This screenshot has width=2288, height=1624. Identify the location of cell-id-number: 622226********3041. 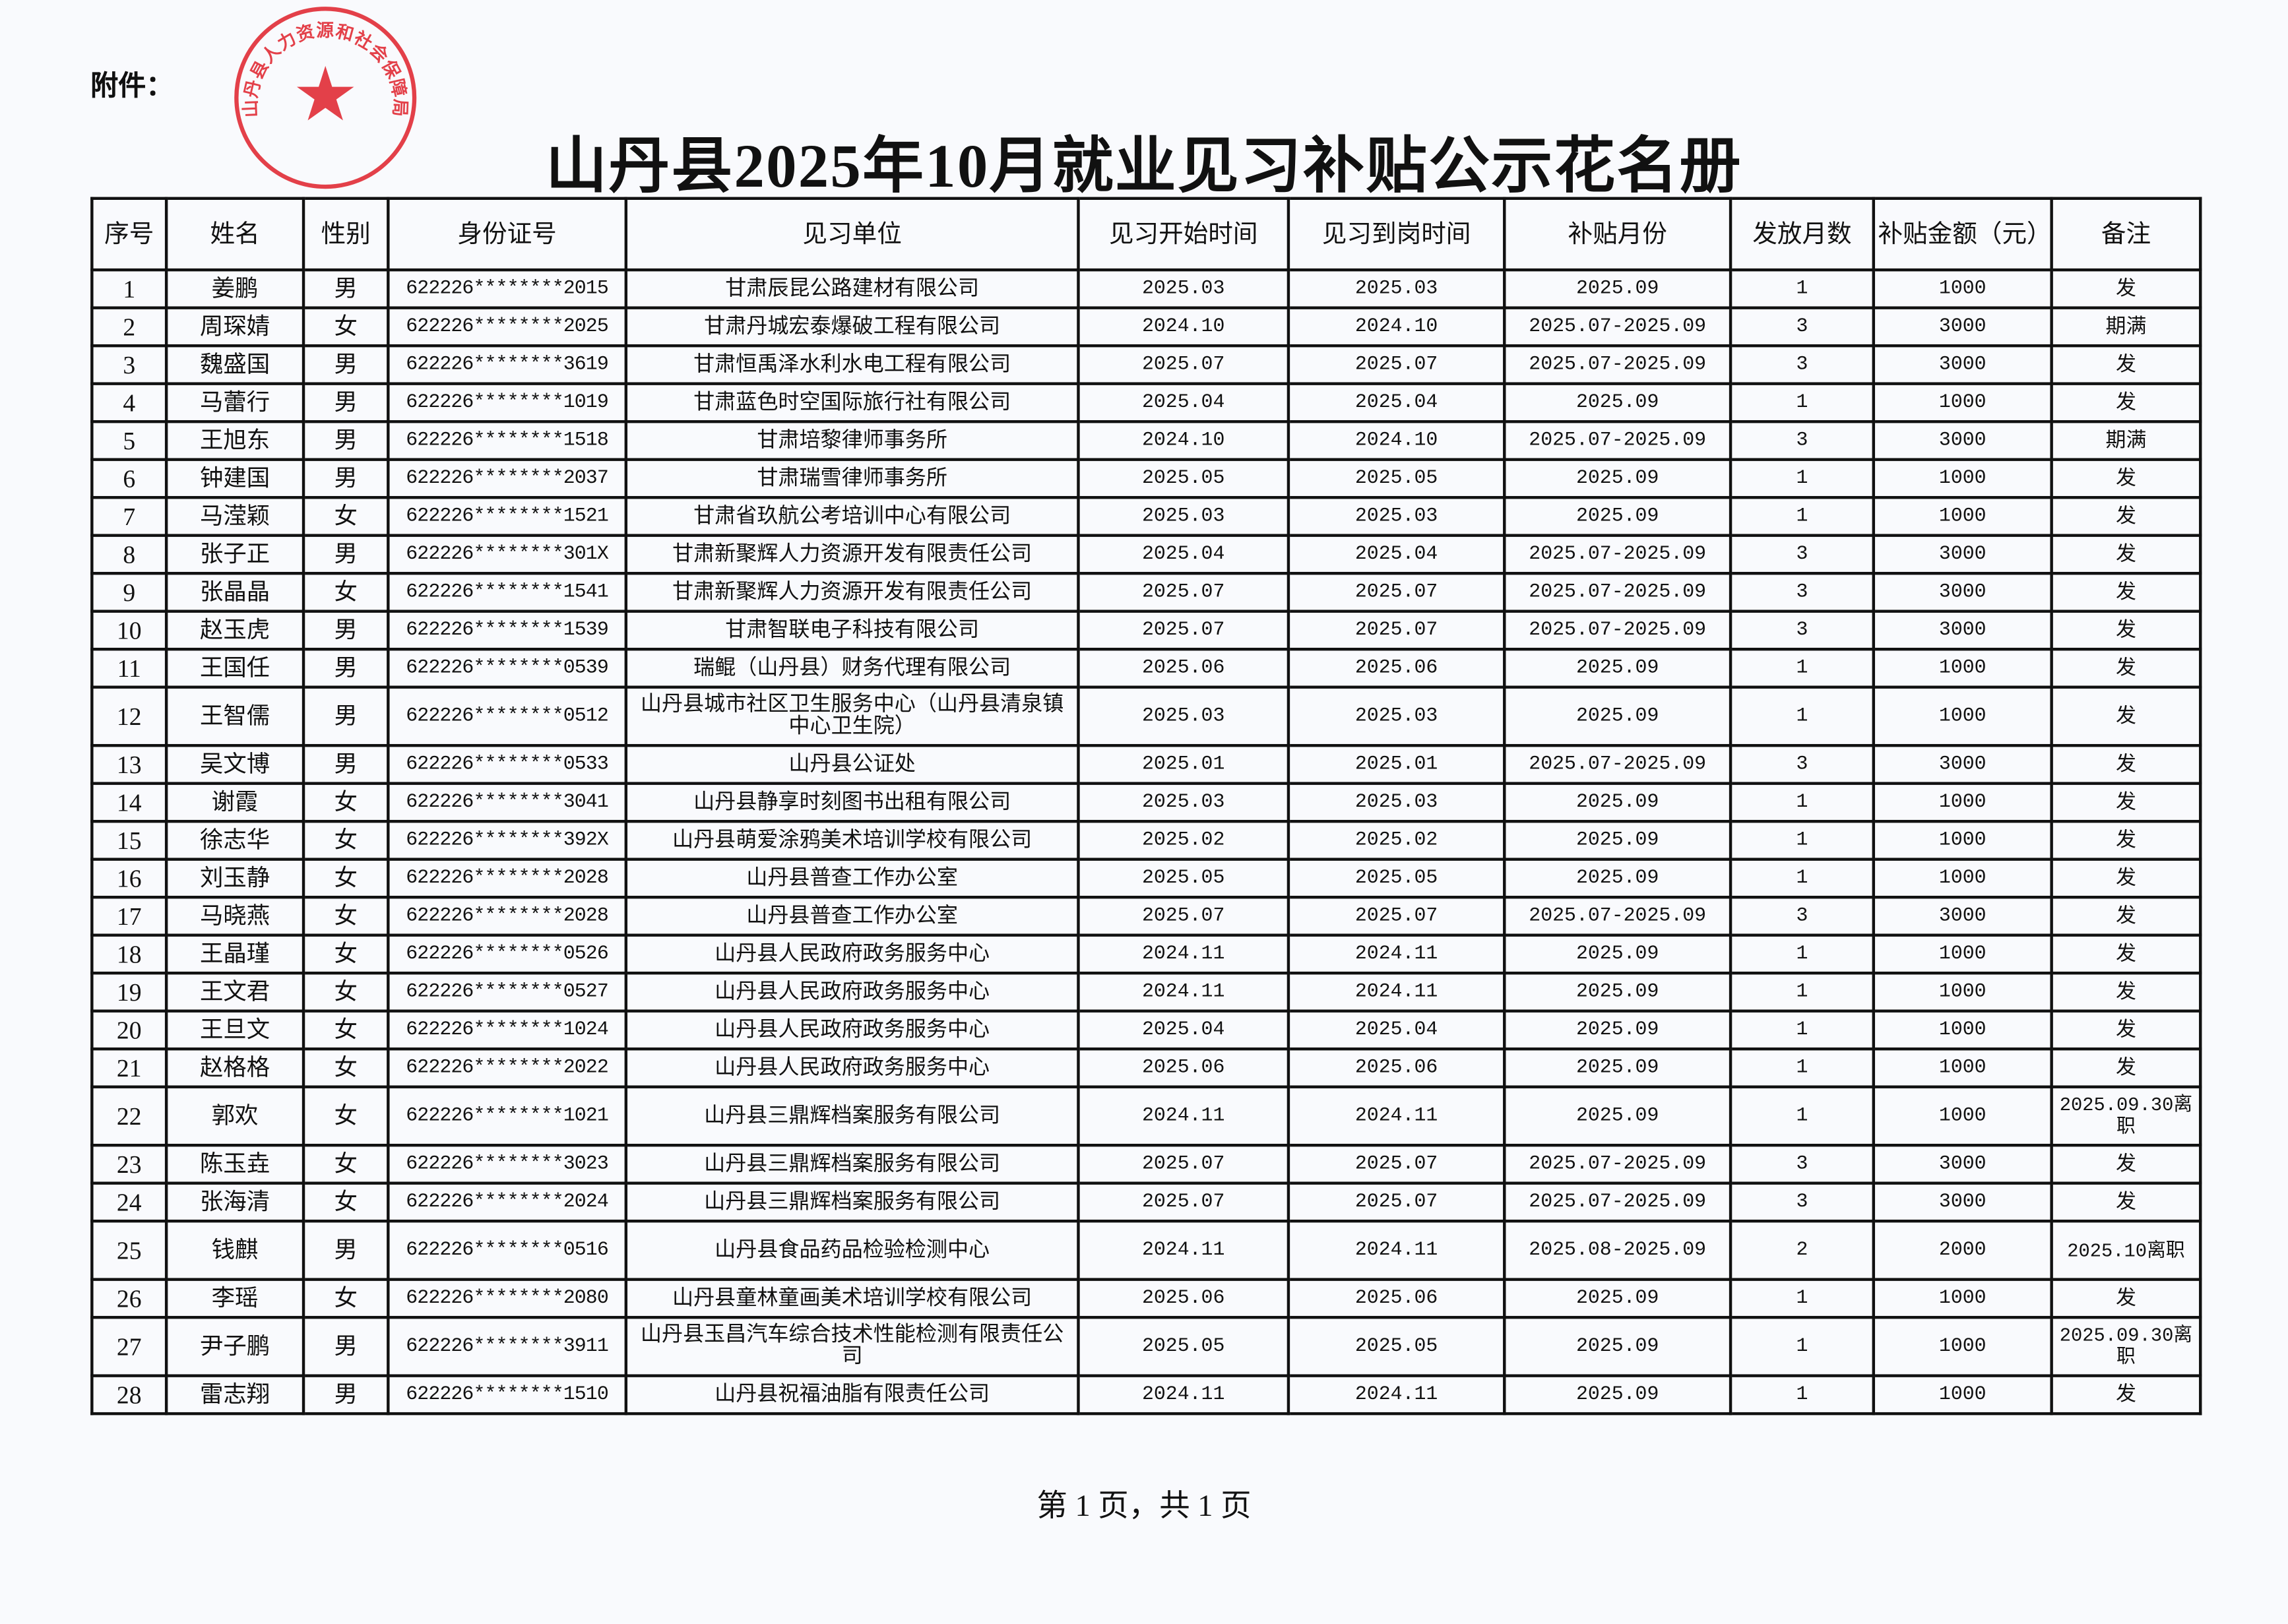
(508, 802).